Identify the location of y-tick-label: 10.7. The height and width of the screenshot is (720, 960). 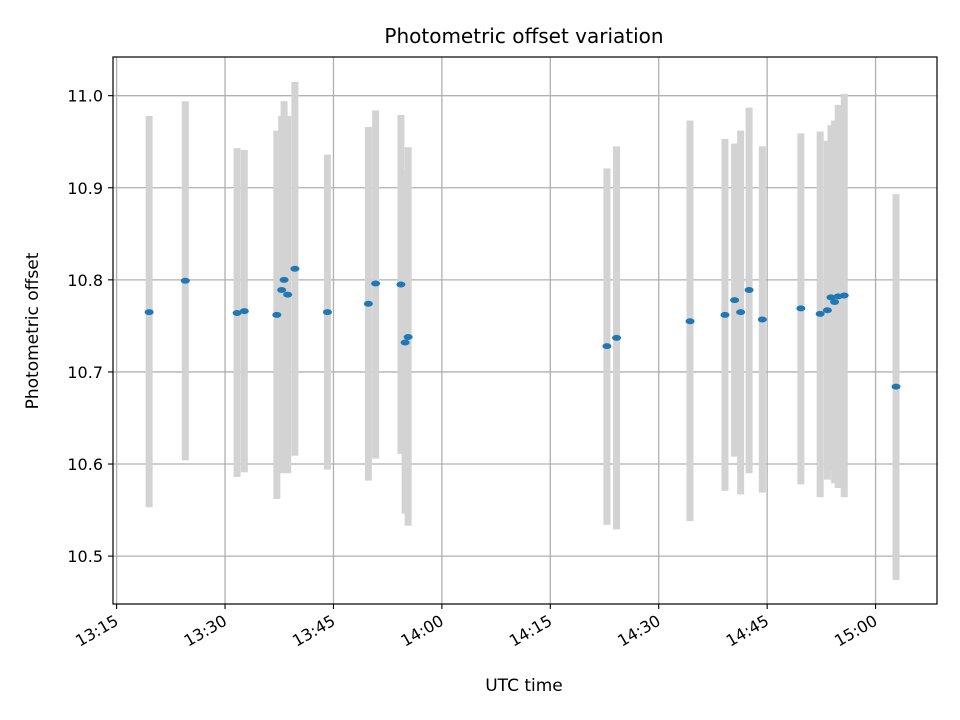
(85, 372).